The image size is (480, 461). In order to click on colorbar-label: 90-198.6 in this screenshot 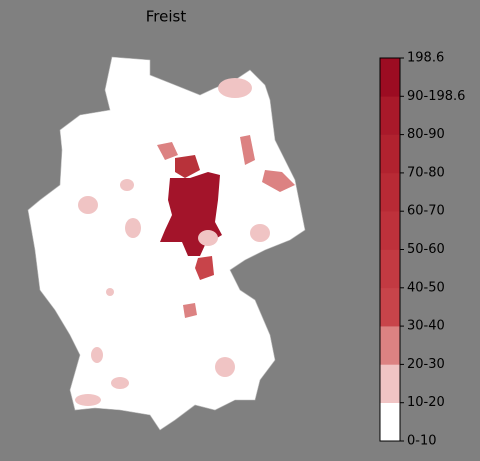, I will do `click(436, 96)`.